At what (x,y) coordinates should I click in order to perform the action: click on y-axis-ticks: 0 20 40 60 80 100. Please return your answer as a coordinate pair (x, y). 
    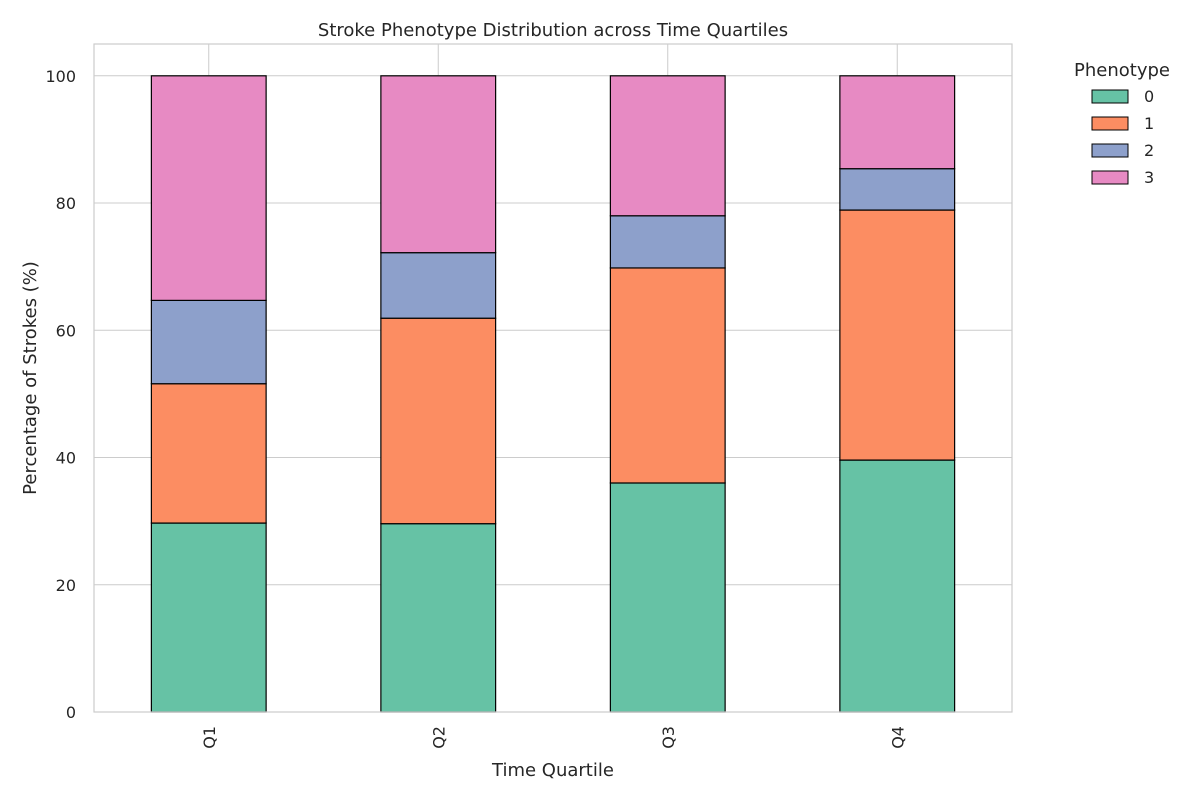
    Looking at the image, I should click on (60, 394).